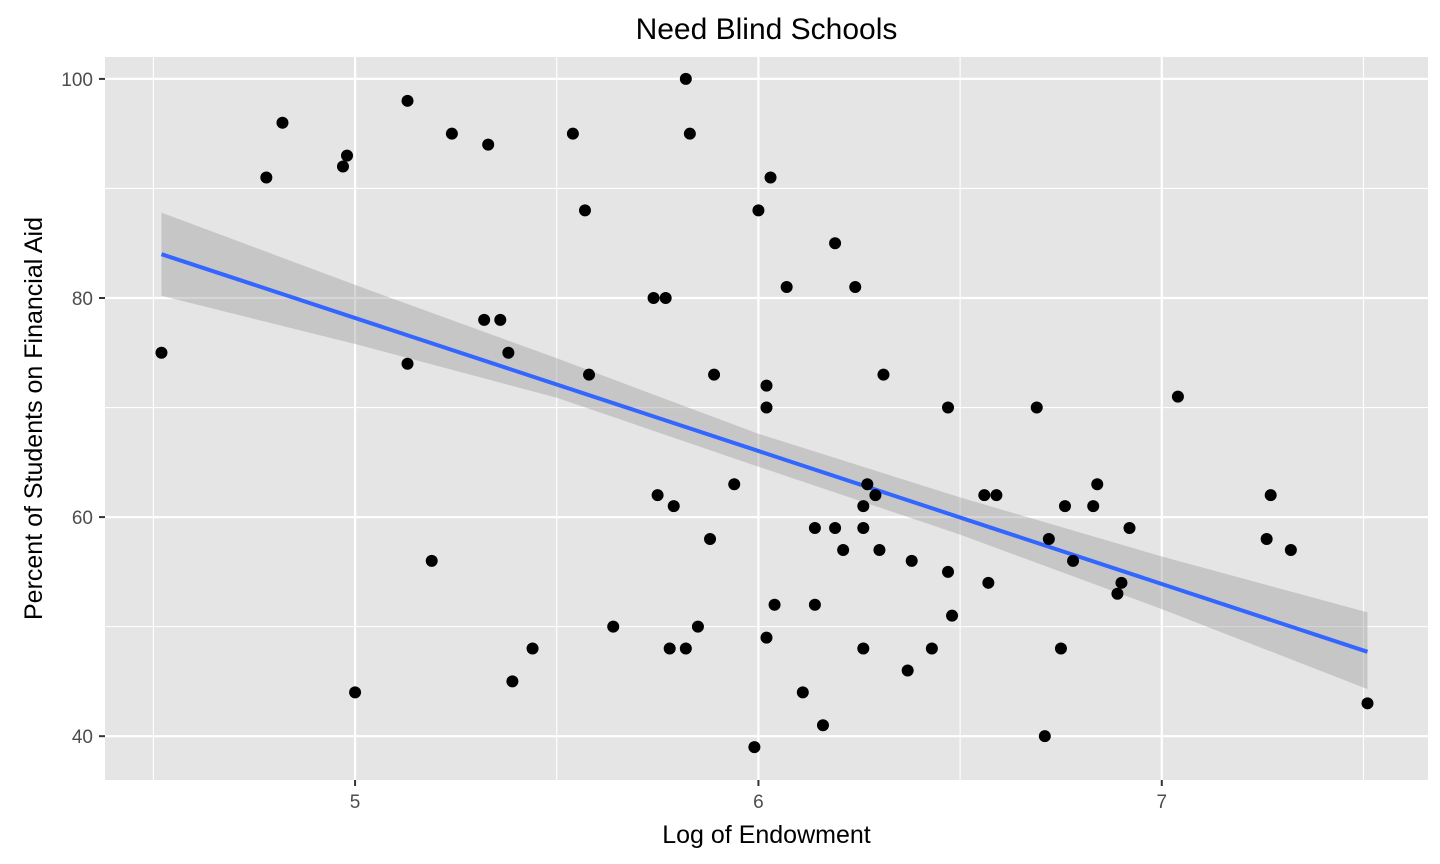 Image resolution: width=1440 pixels, height=864 pixels. I want to click on y-tick-label: 60, so click(82, 518).